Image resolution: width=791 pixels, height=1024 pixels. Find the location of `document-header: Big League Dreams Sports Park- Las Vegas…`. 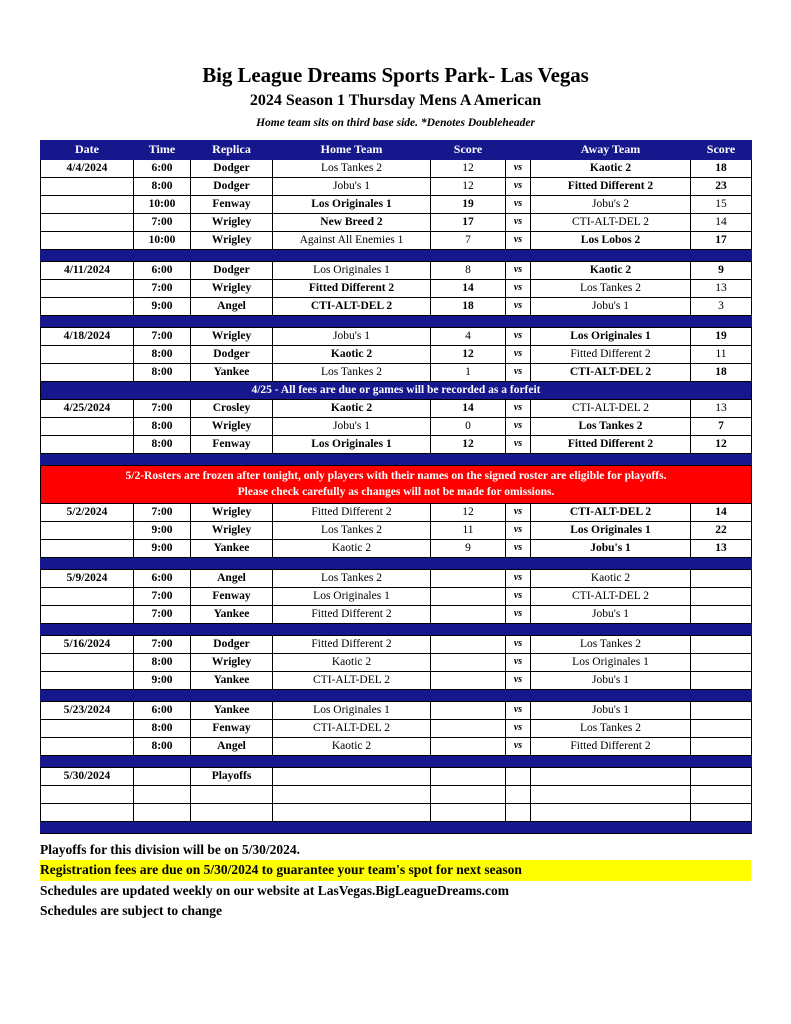

document-header: Big League Dreams Sports Park- Las Vegas… is located at coordinates (395, 66).